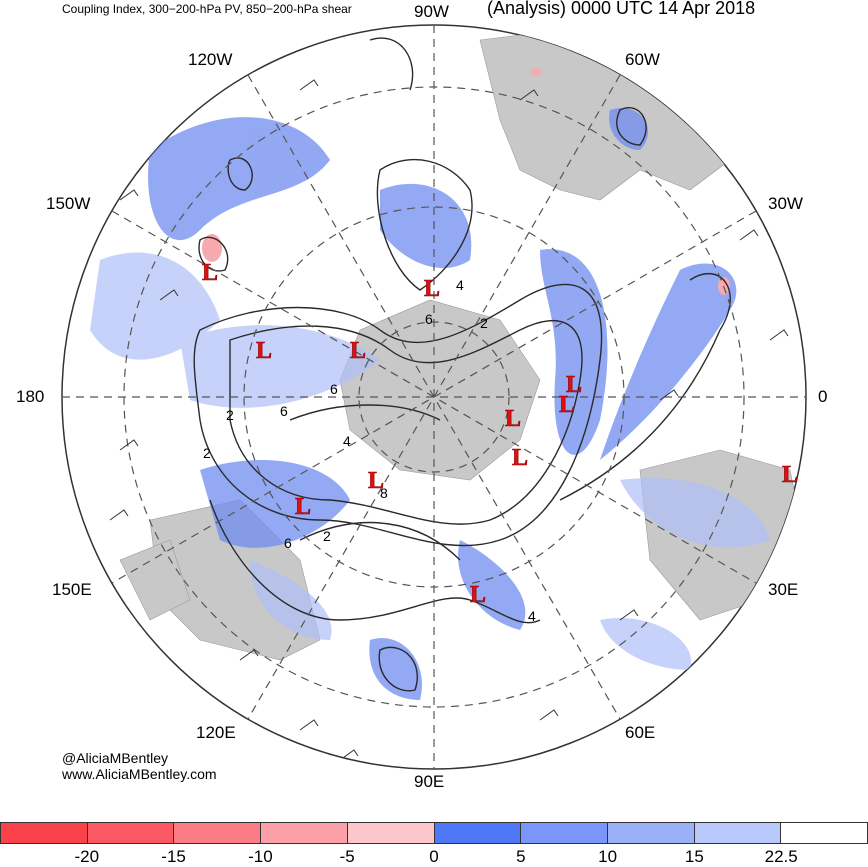 The height and width of the screenshot is (867, 868). Describe the element at coordinates (521, 856) in the screenshot. I see `colorbar-tick-label: 5` at that location.